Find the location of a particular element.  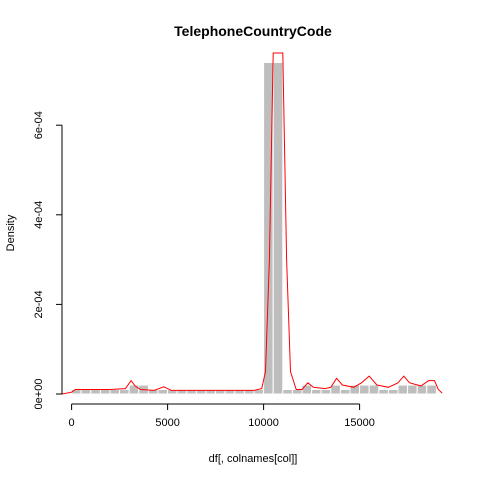

y-tick-label: 6e-04 is located at coordinates (39, 125).